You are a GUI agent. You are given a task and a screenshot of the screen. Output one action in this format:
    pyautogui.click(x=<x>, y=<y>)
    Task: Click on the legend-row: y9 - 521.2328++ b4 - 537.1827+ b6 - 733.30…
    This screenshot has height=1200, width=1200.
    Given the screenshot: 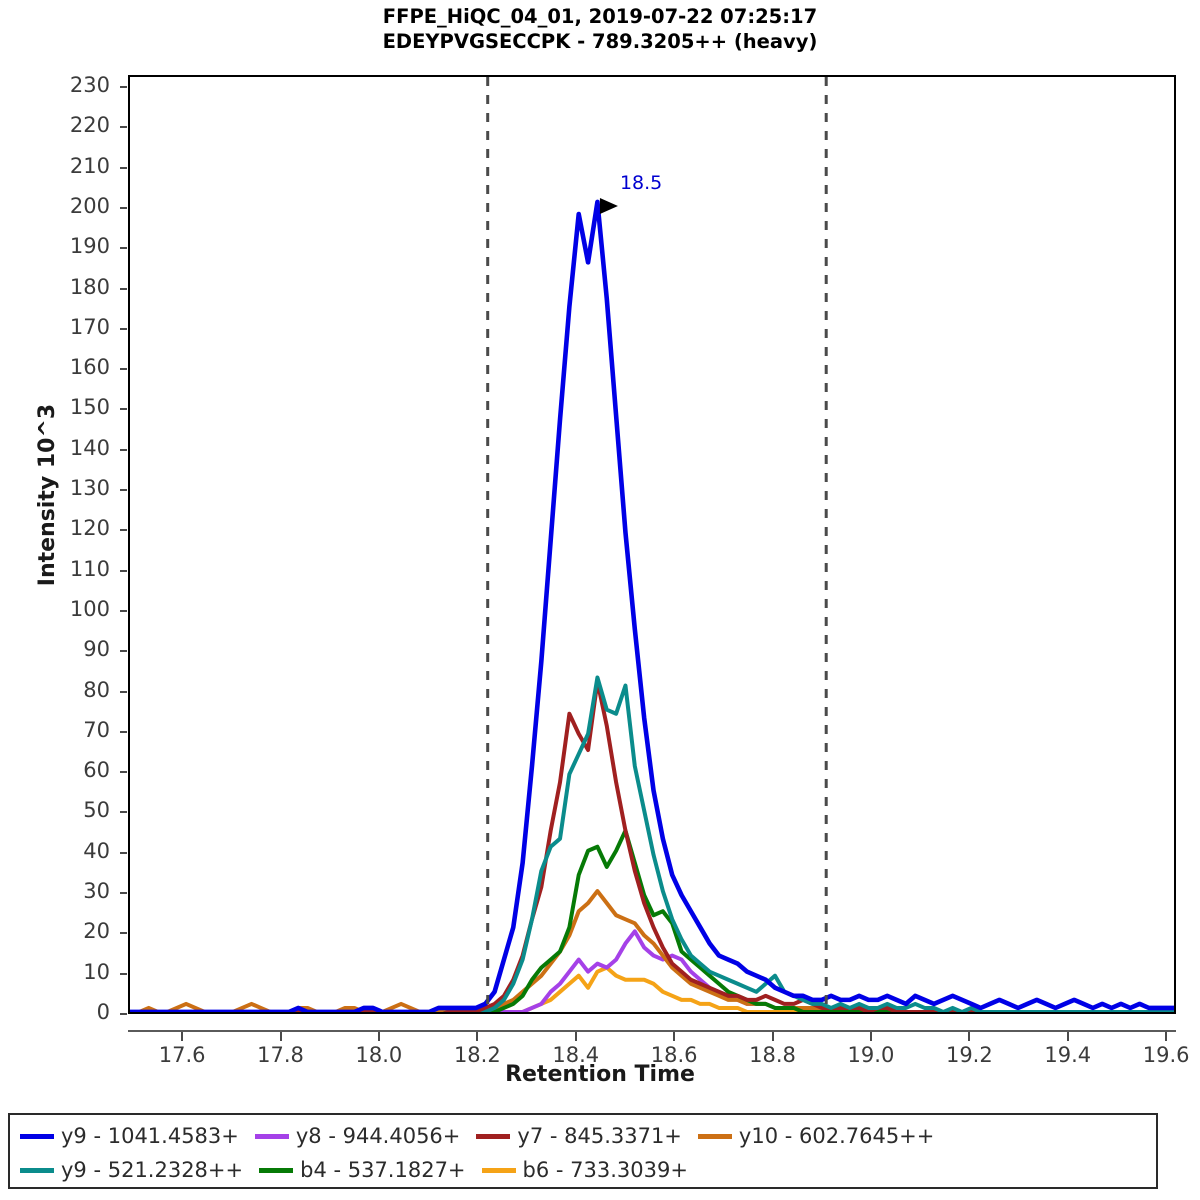 What is the action you would take?
    pyautogui.click(x=362, y=1170)
    